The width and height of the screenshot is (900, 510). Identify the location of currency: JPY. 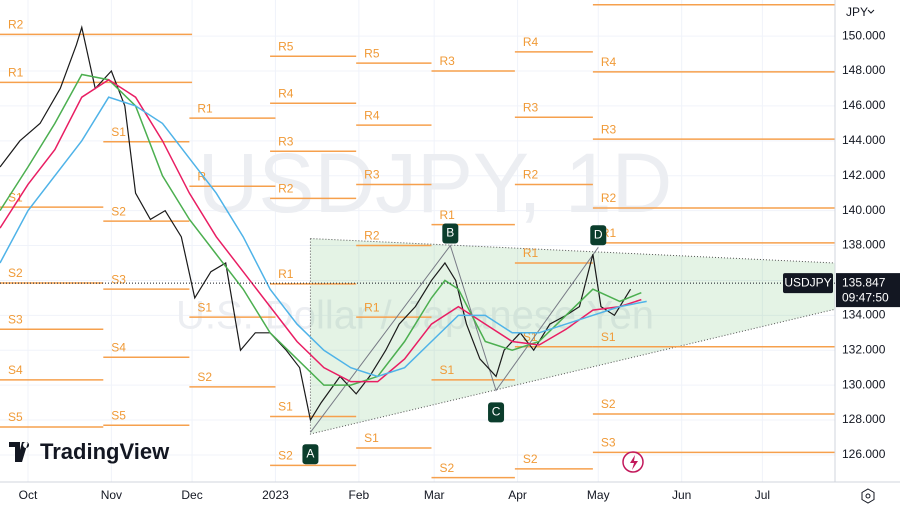
(857, 12).